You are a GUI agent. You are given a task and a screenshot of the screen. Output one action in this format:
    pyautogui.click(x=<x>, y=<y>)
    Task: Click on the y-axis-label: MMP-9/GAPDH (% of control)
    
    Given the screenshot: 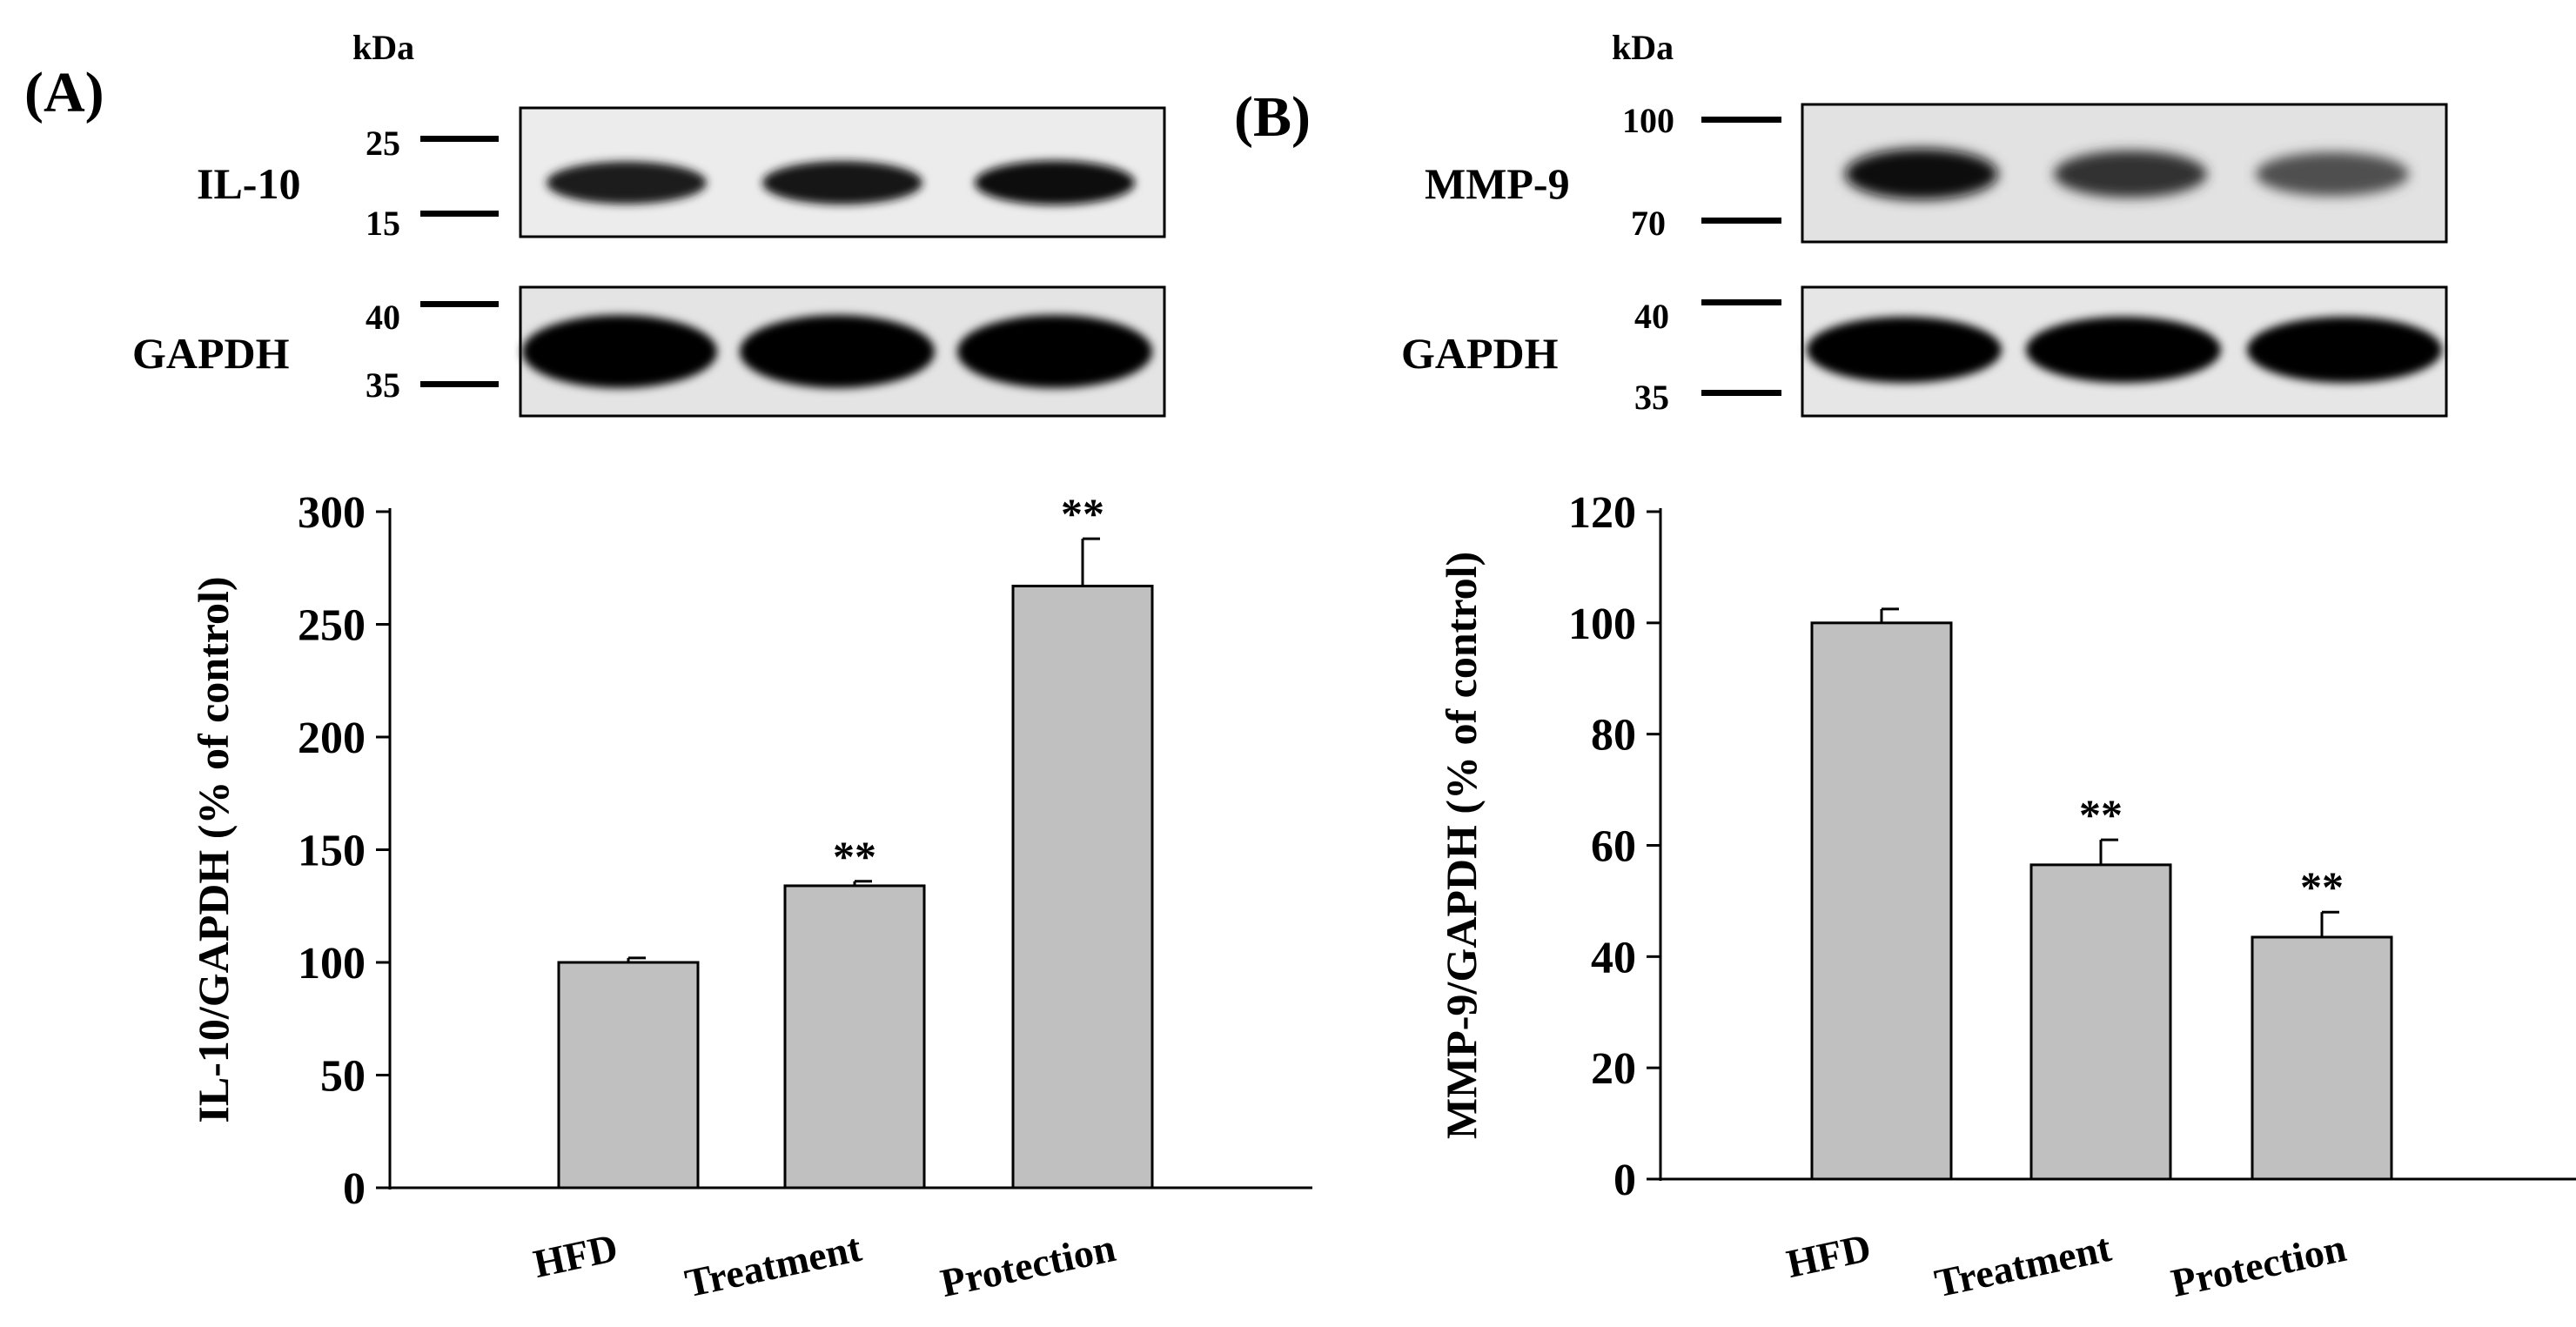 What is the action you would take?
    pyautogui.click(x=1461, y=845)
    